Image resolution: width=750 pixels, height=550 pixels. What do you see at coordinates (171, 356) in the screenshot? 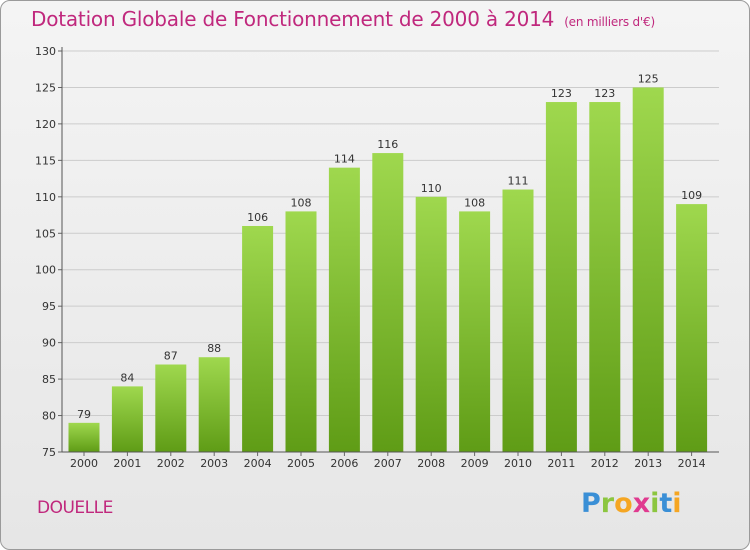
I see `data-label-2002: 87` at bounding box center [171, 356].